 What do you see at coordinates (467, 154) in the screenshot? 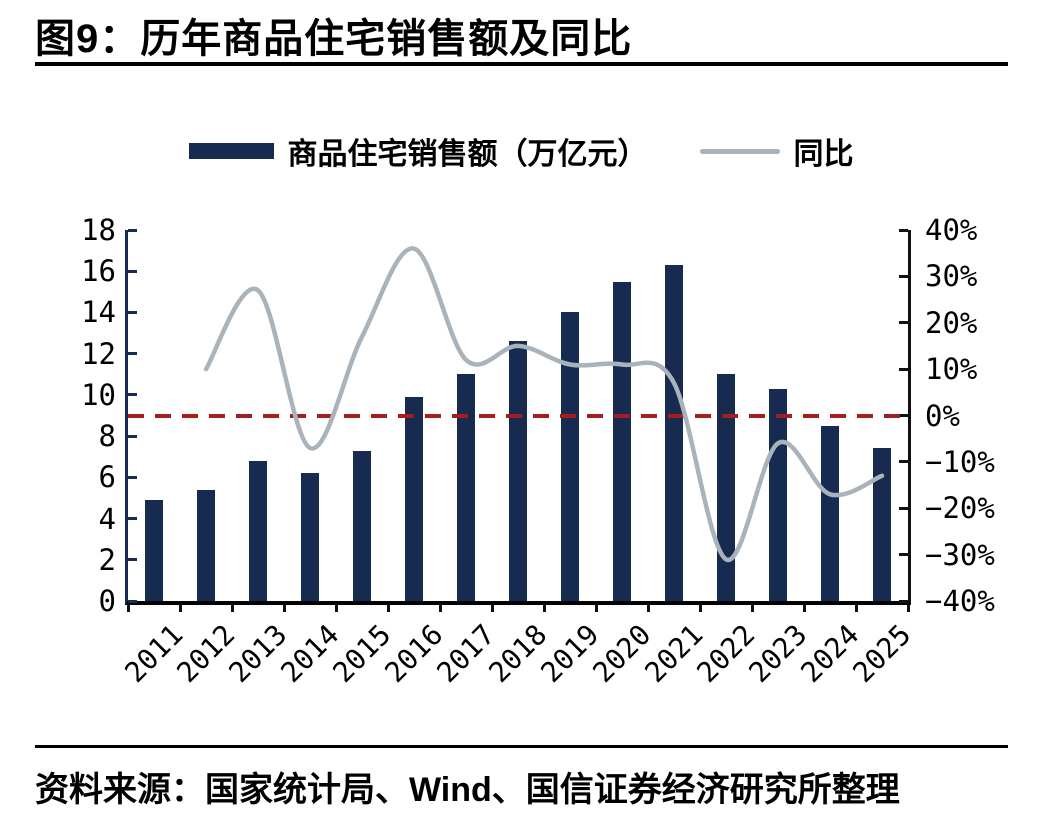
I see `legend-label-sales: 商品住宅销售额（万亿元）` at bounding box center [467, 154].